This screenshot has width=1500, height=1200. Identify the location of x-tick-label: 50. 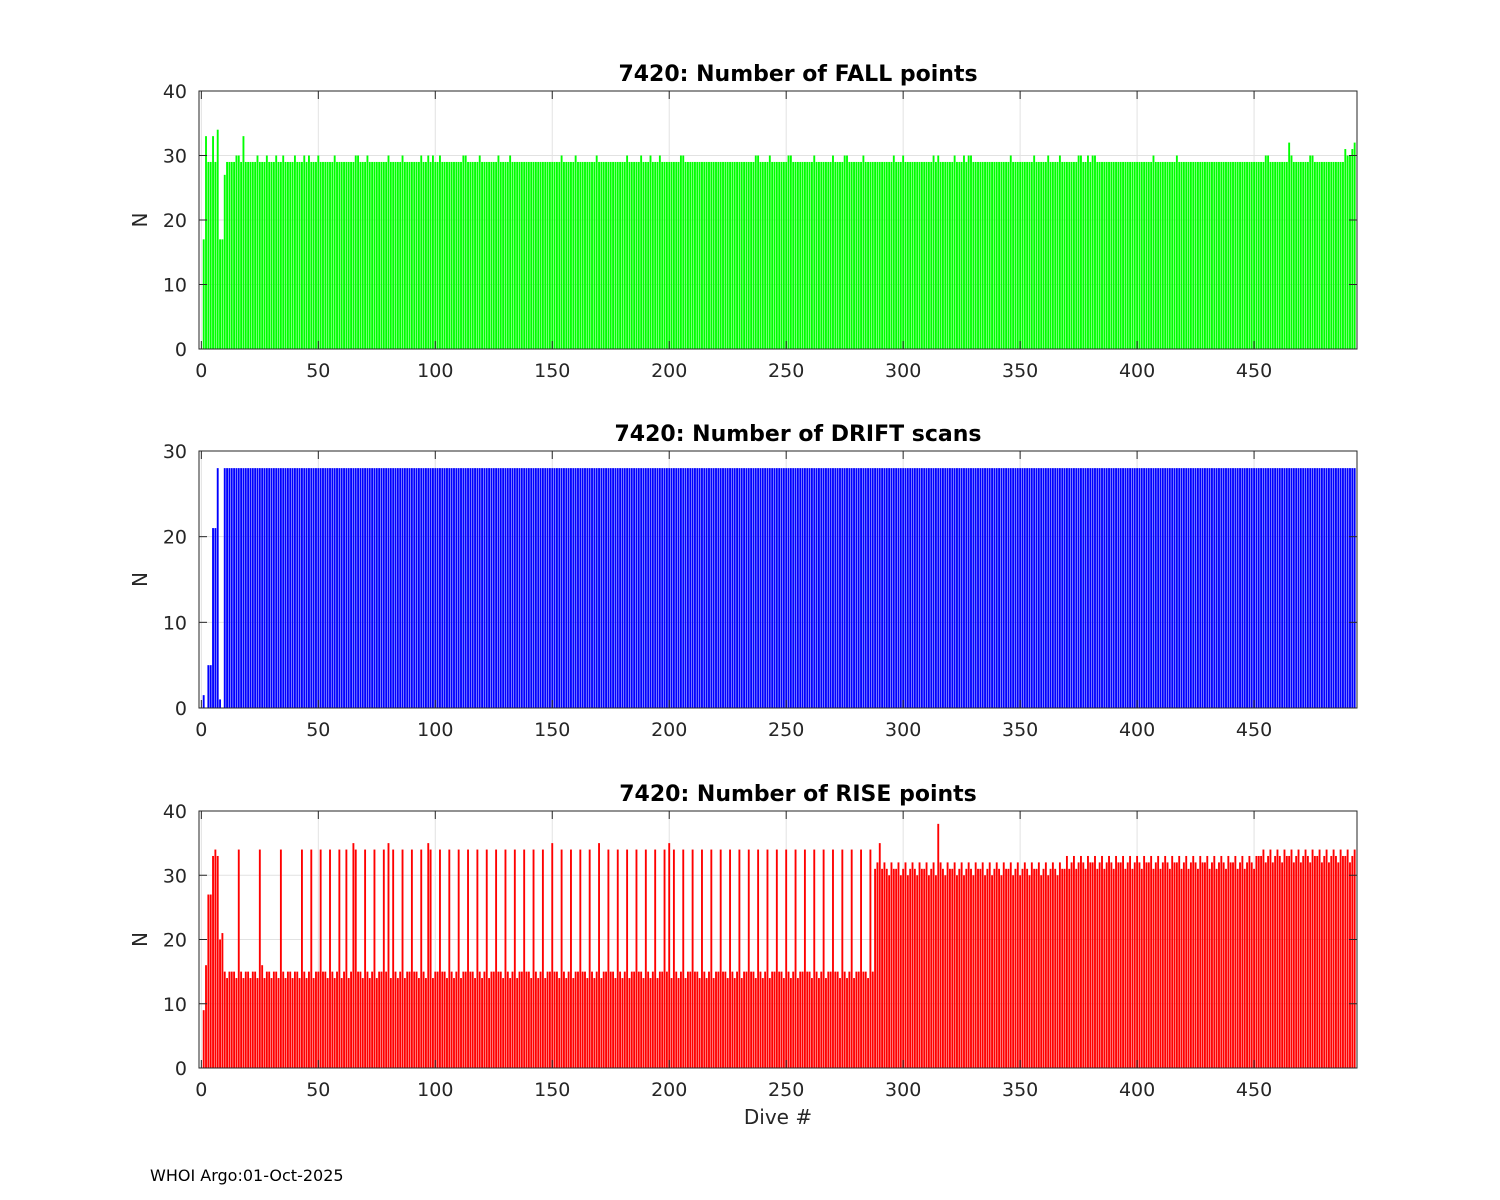
(318, 730).